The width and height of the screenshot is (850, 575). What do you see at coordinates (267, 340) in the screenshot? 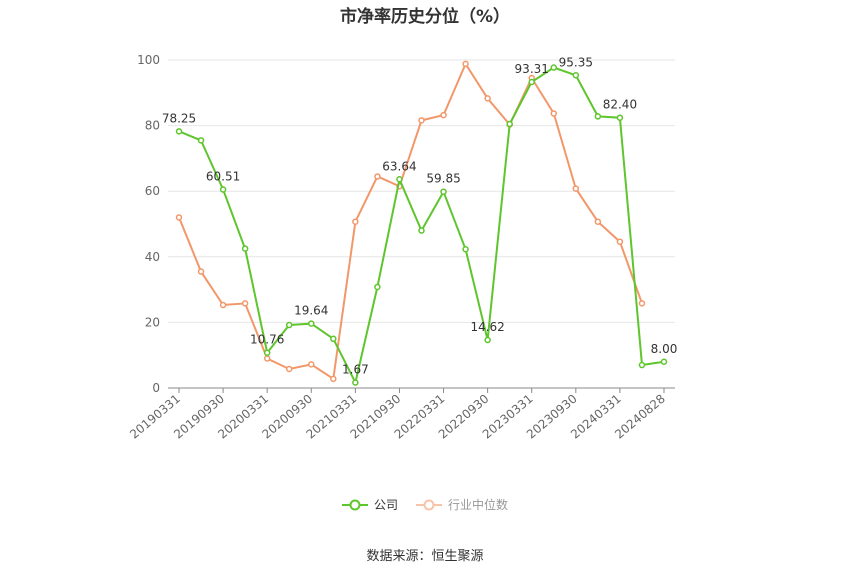
I see `data-label: 10.76` at bounding box center [267, 340].